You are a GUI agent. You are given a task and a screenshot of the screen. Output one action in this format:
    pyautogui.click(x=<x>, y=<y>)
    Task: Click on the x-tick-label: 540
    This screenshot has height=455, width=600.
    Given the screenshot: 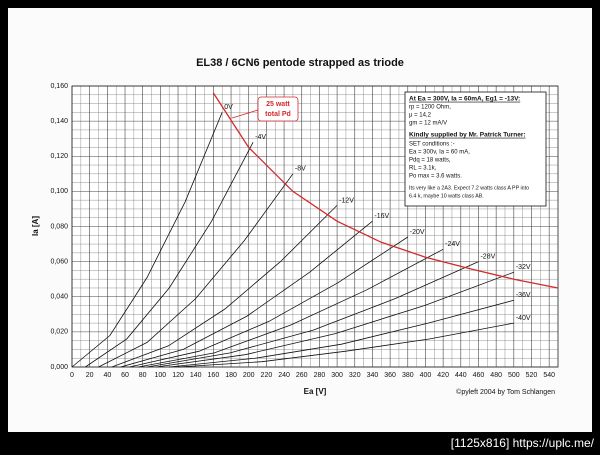 What is the action you would take?
    pyautogui.click(x=549, y=375)
    